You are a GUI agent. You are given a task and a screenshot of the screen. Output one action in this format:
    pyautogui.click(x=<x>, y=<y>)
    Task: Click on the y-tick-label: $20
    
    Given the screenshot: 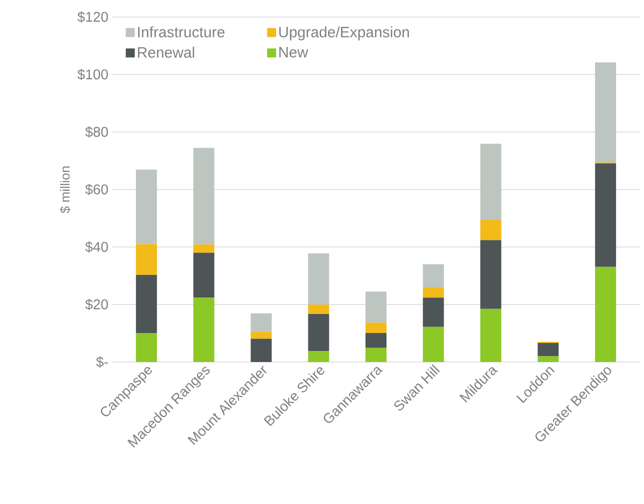 What is the action you would take?
    pyautogui.click(x=96, y=304)
    